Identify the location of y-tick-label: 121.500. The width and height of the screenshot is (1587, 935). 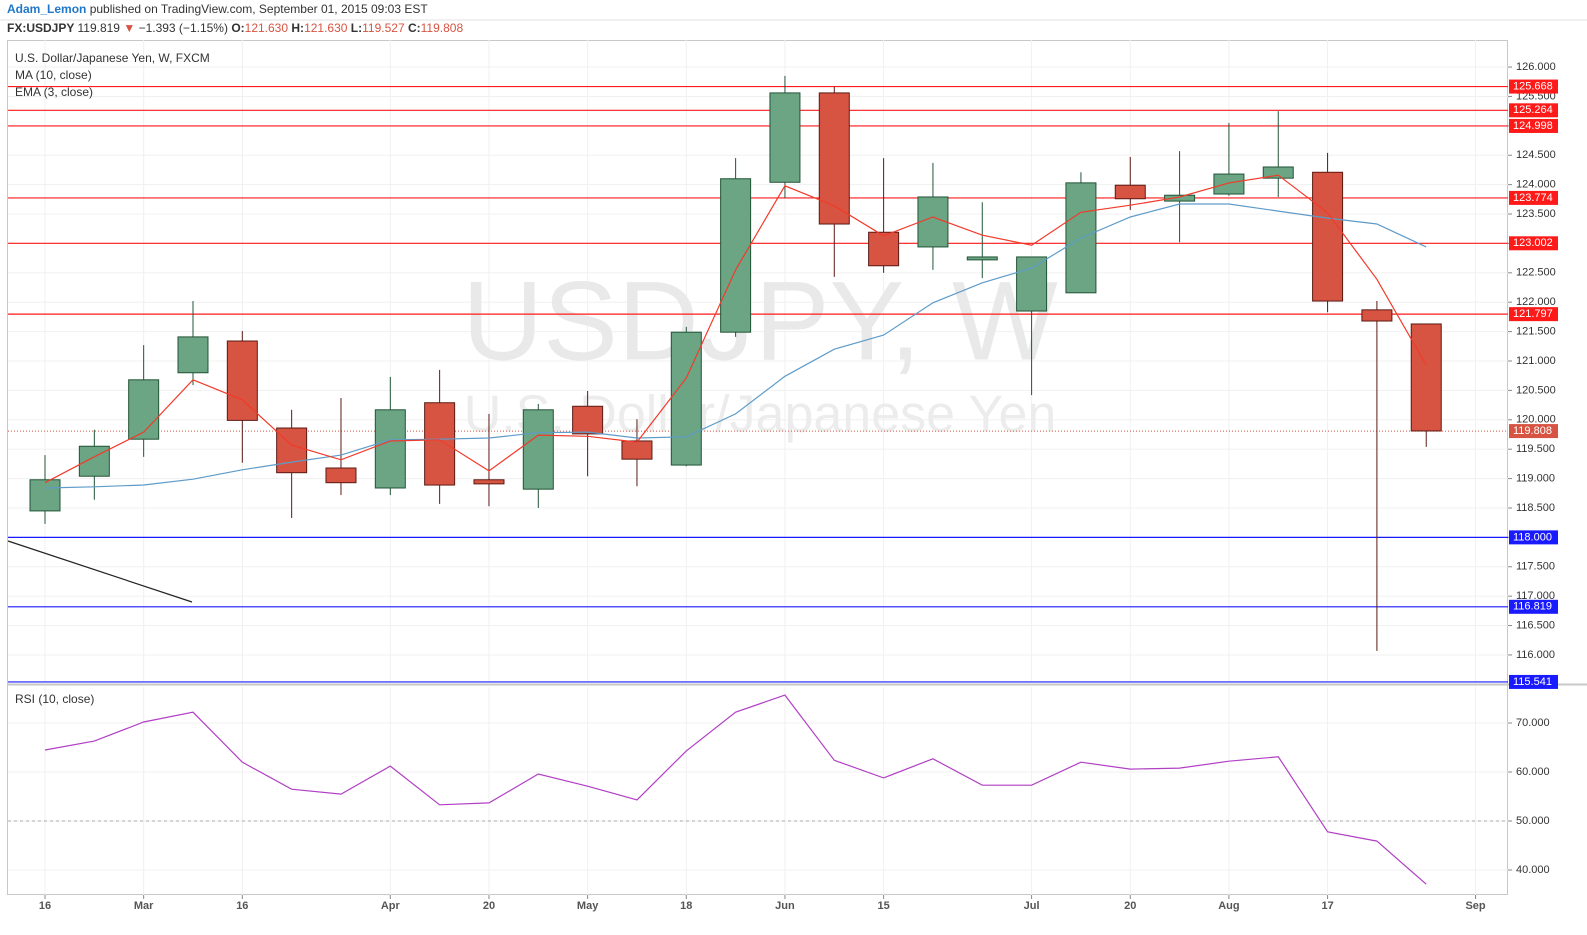
(1536, 332).